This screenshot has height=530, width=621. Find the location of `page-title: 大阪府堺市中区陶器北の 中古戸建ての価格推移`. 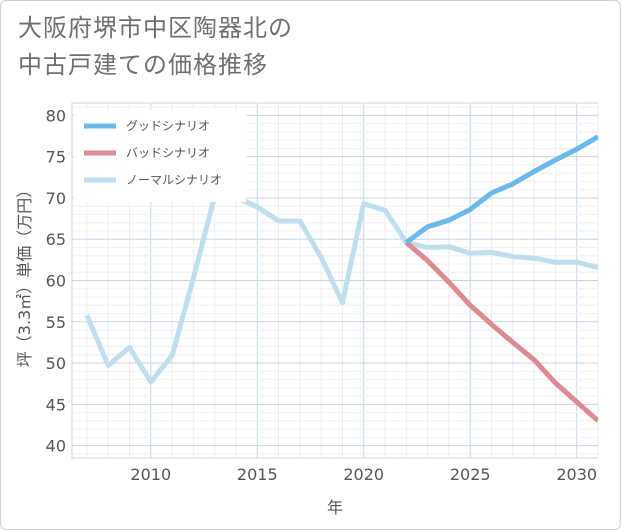

page-title: 大阪府堺市中区陶器北の 中古戸建ての価格推移 is located at coordinates (155, 47).